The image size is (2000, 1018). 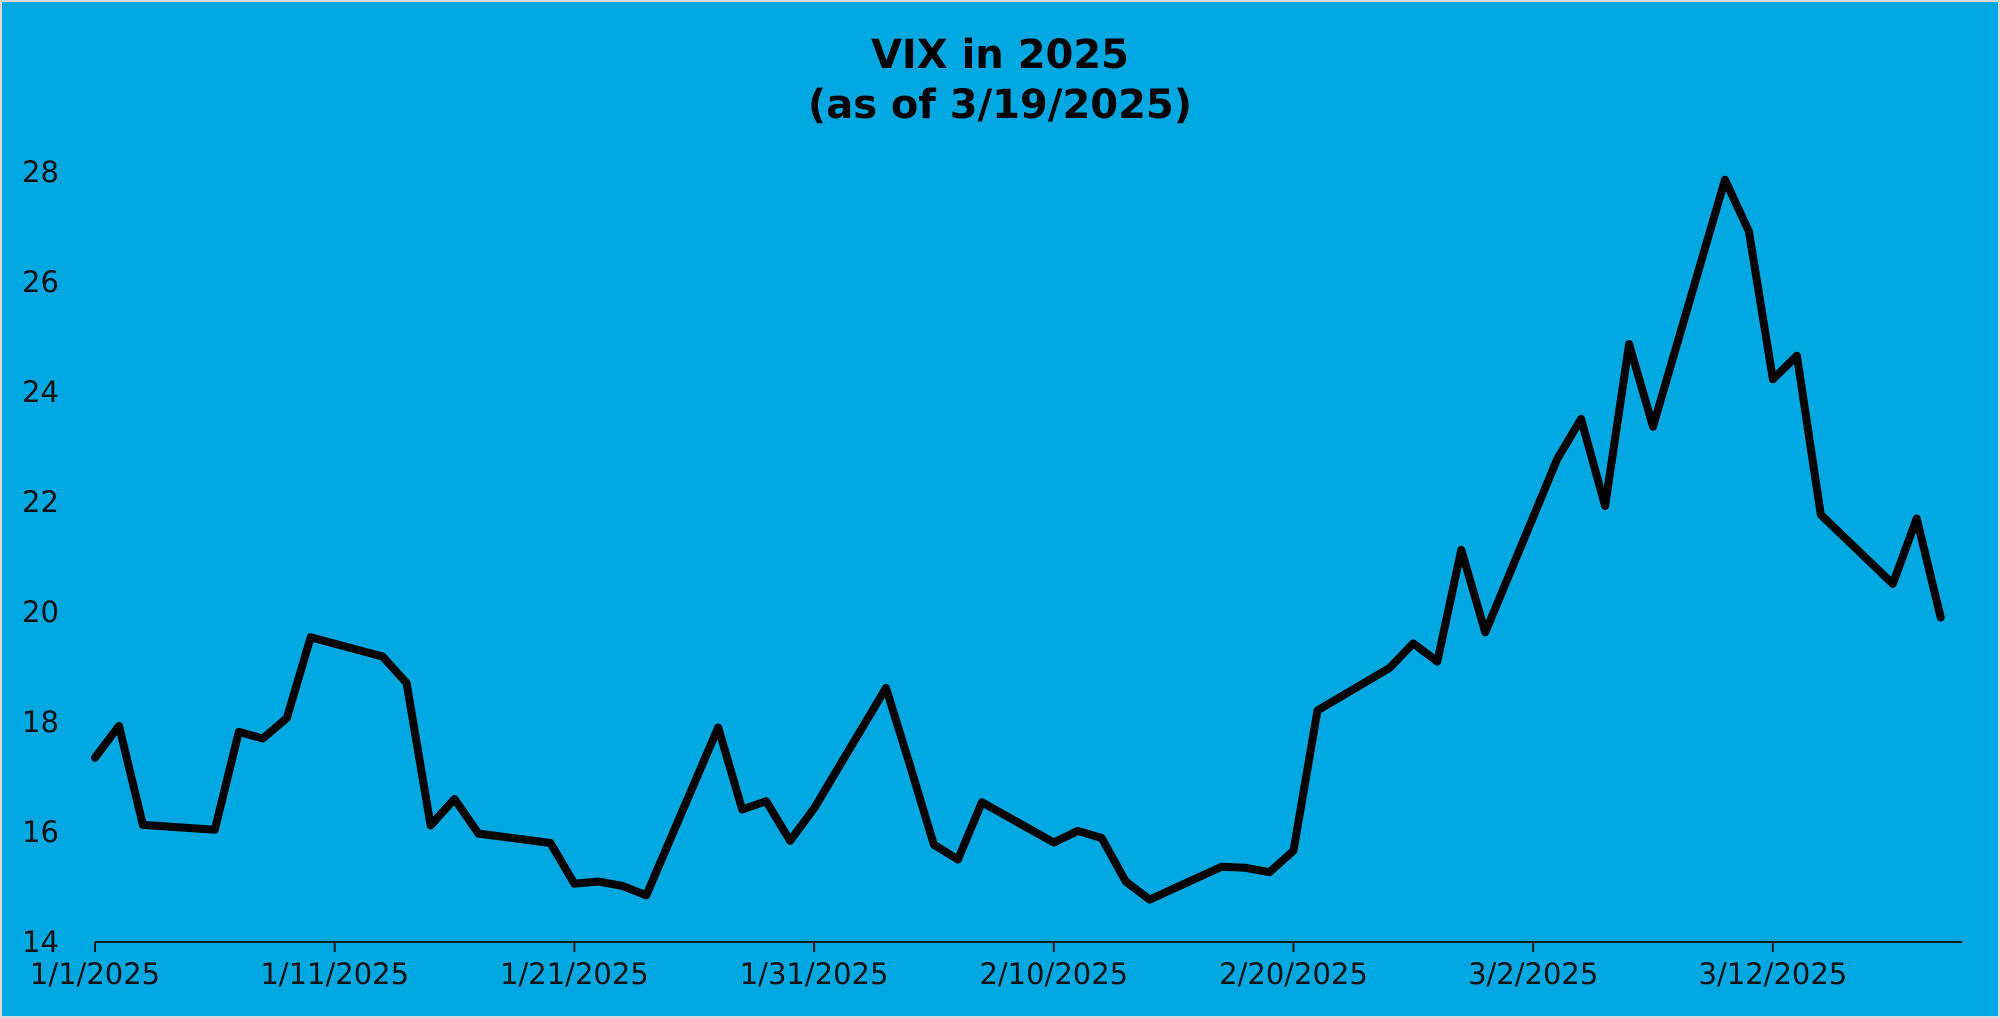 What do you see at coordinates (40, 502) in the screenshot?
I see `y-tick-label: 22` at bounding box center [40, 502].